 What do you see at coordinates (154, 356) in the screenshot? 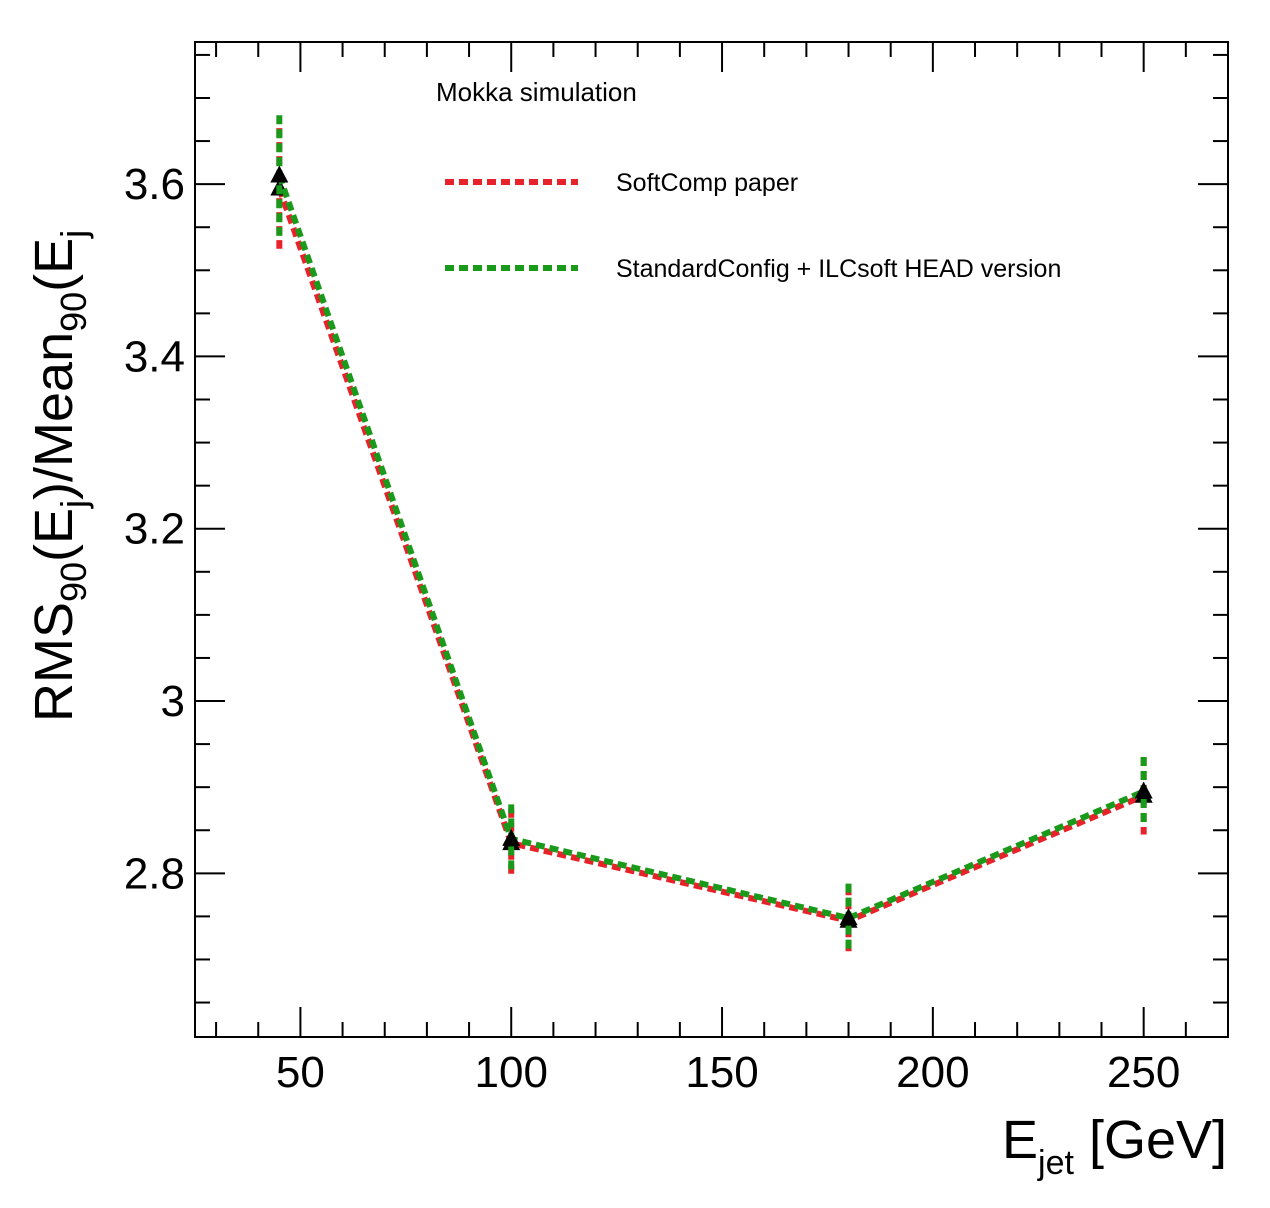
I see `y-tick-label: 3.4` at bounding box center [154, 356].